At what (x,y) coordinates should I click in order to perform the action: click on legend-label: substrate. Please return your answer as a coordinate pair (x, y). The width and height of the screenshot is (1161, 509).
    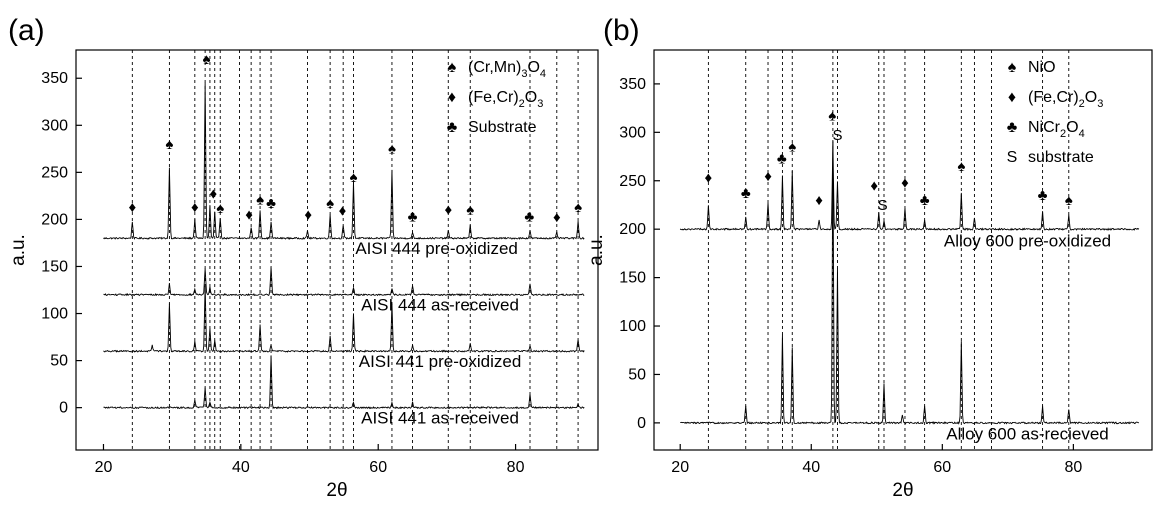
    Looking at the image, I should click on (1061, 157).